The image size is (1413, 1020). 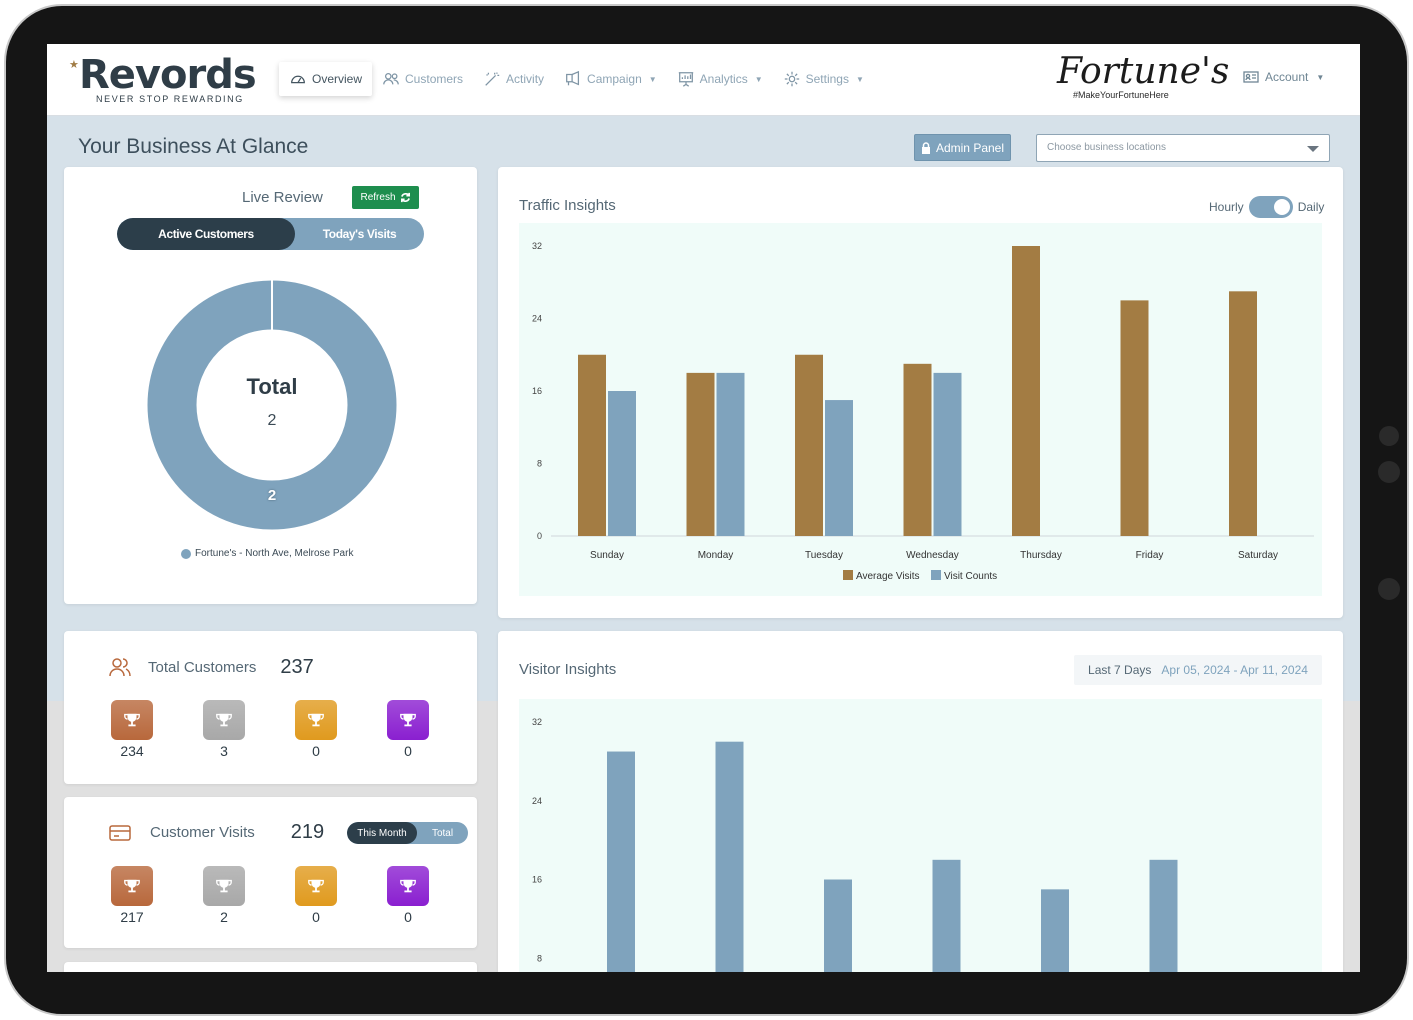 I want to click on x-tick-label: Thursday, so click(x=1041, y=555).